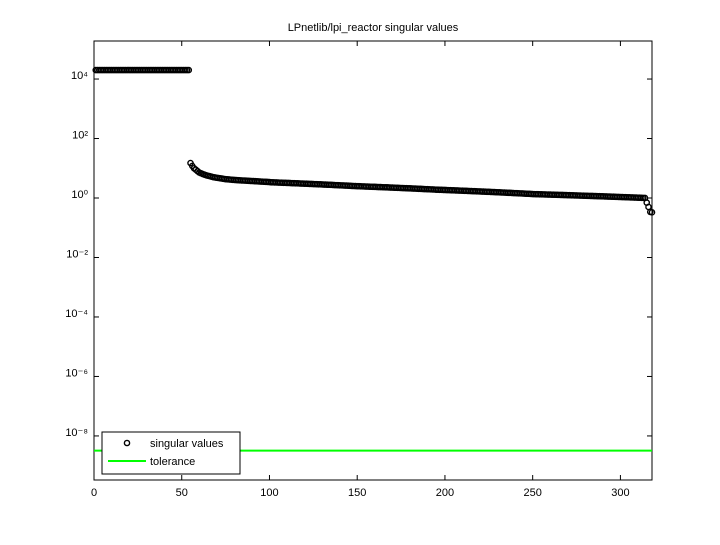 This screenshot has width=720, height=545. Describe the element at coordinates (373, 28) in the screenshot. I see `chart-title: LPnetlib/lpi_reactor singular values` at that location.